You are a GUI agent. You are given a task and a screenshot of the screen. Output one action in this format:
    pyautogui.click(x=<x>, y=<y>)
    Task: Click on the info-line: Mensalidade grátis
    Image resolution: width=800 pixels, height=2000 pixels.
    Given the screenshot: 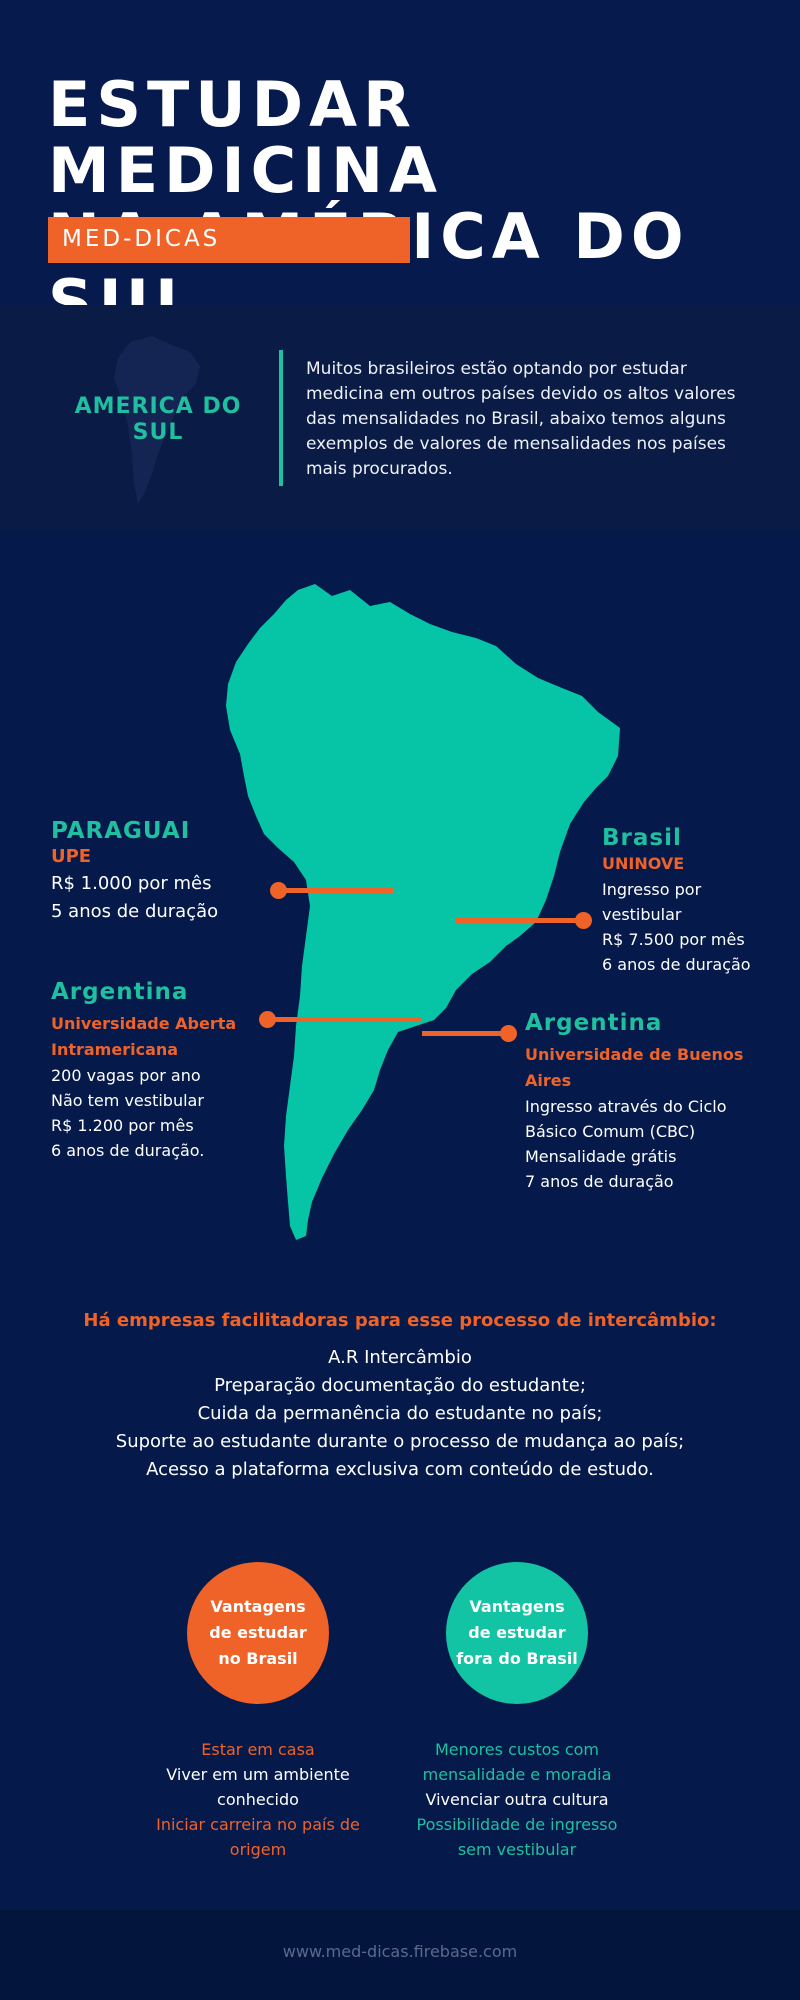 What is the action you would take?
    pyautogui.click(x=601, y=1156)
    